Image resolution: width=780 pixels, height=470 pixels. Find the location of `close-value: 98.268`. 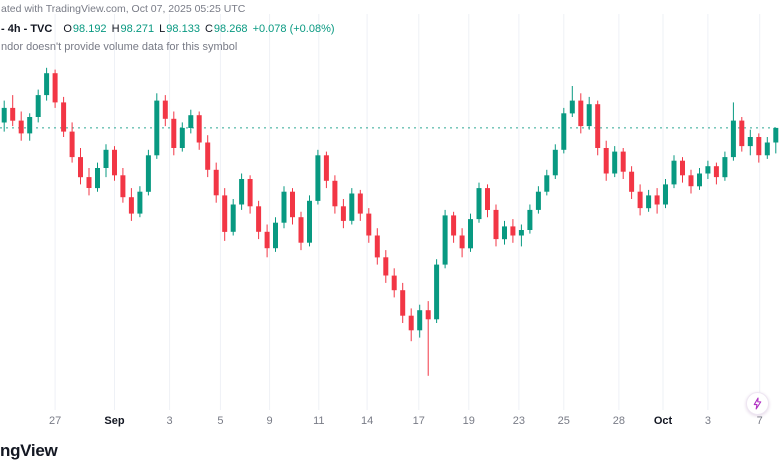

close-value: 98.268 is located at coordinates (230, 29).